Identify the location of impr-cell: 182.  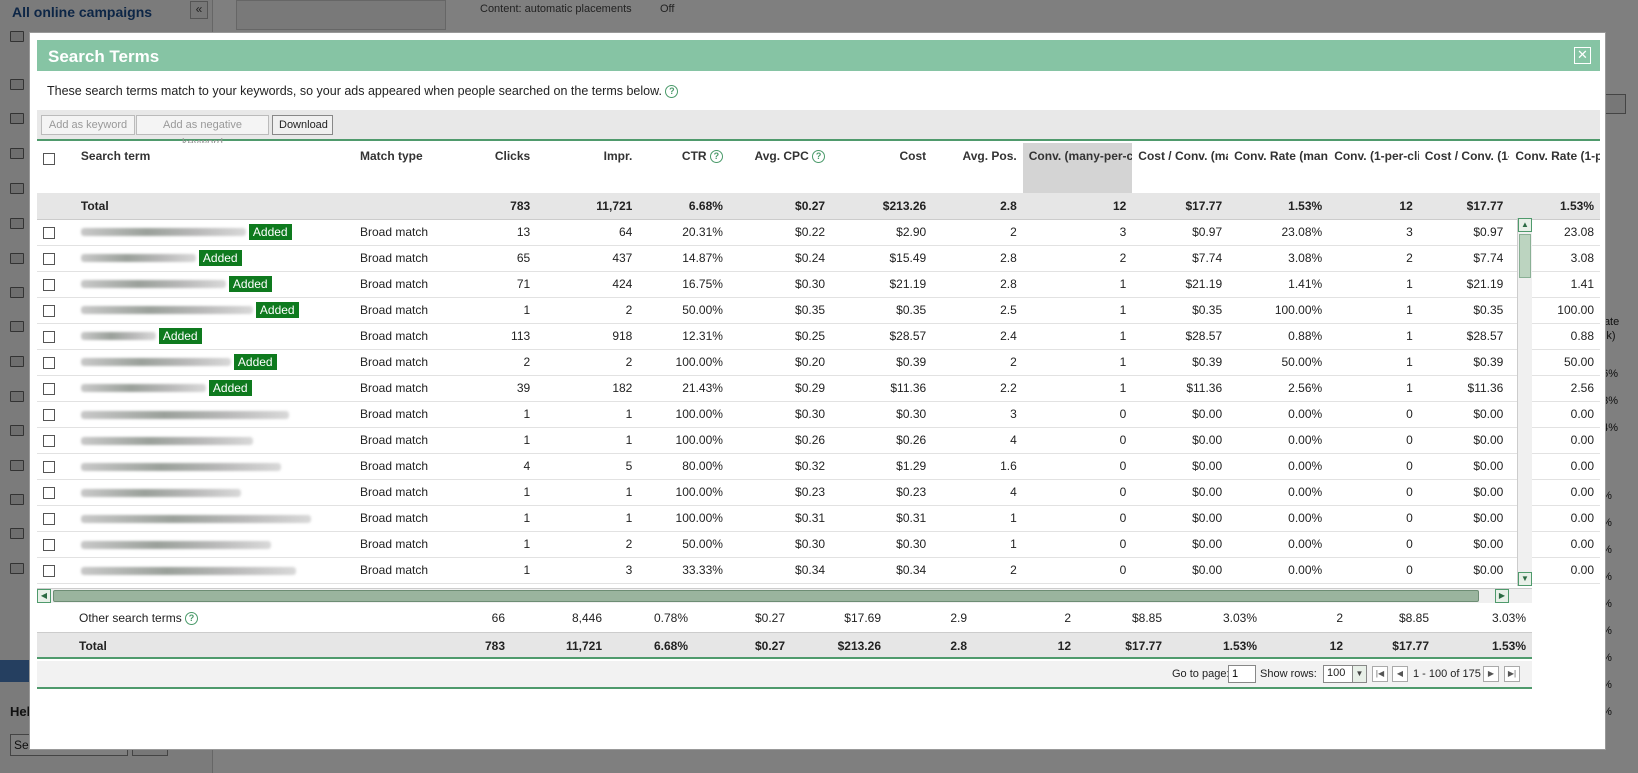
(587, 388).